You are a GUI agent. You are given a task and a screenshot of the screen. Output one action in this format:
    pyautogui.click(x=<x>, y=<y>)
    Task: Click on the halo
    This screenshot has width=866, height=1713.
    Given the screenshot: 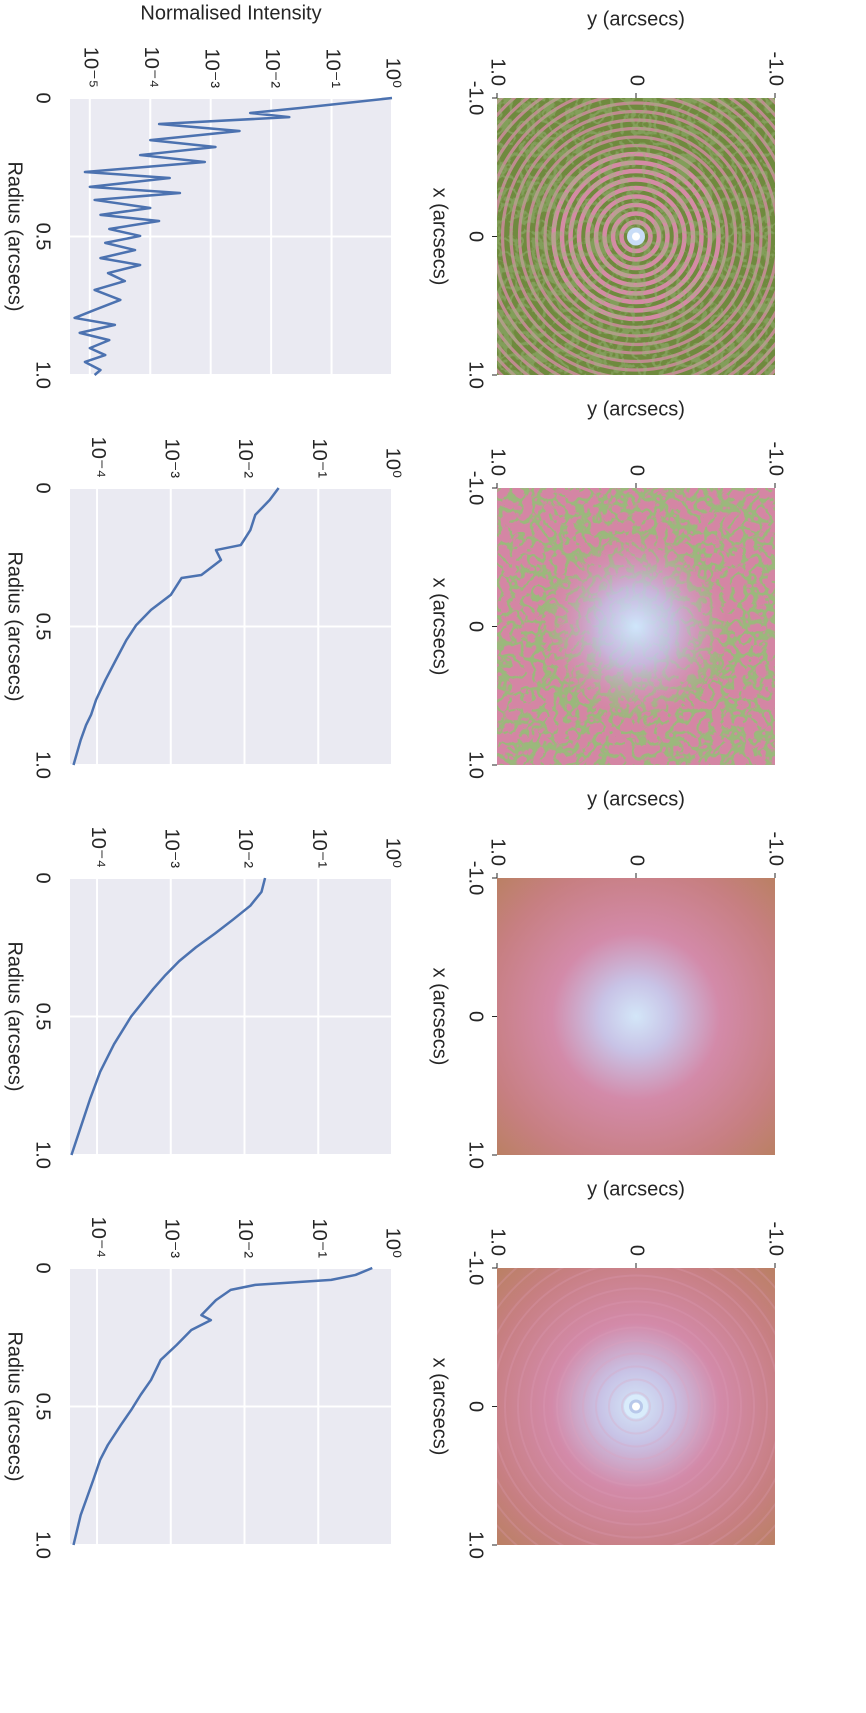 What is the action you would take?
    pyautogui.click(x=636, y=626)
    